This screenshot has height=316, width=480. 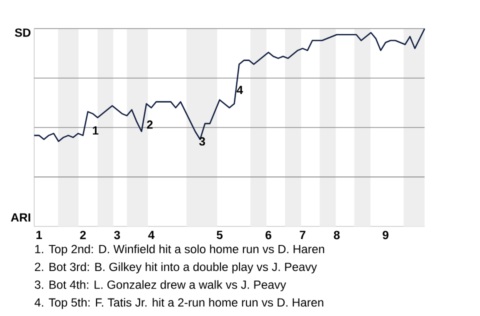 What do you see at coordinates (337, 235) in the screenshot?
I see `x-tick-label: 8` at bounding box center [337, 235].